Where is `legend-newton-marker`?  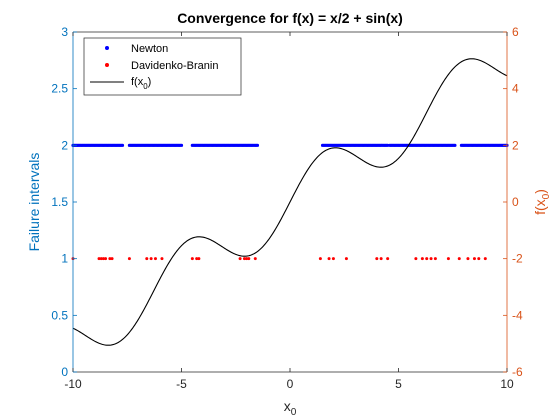 legend-newton-marker is located at coordinates (107, 48).